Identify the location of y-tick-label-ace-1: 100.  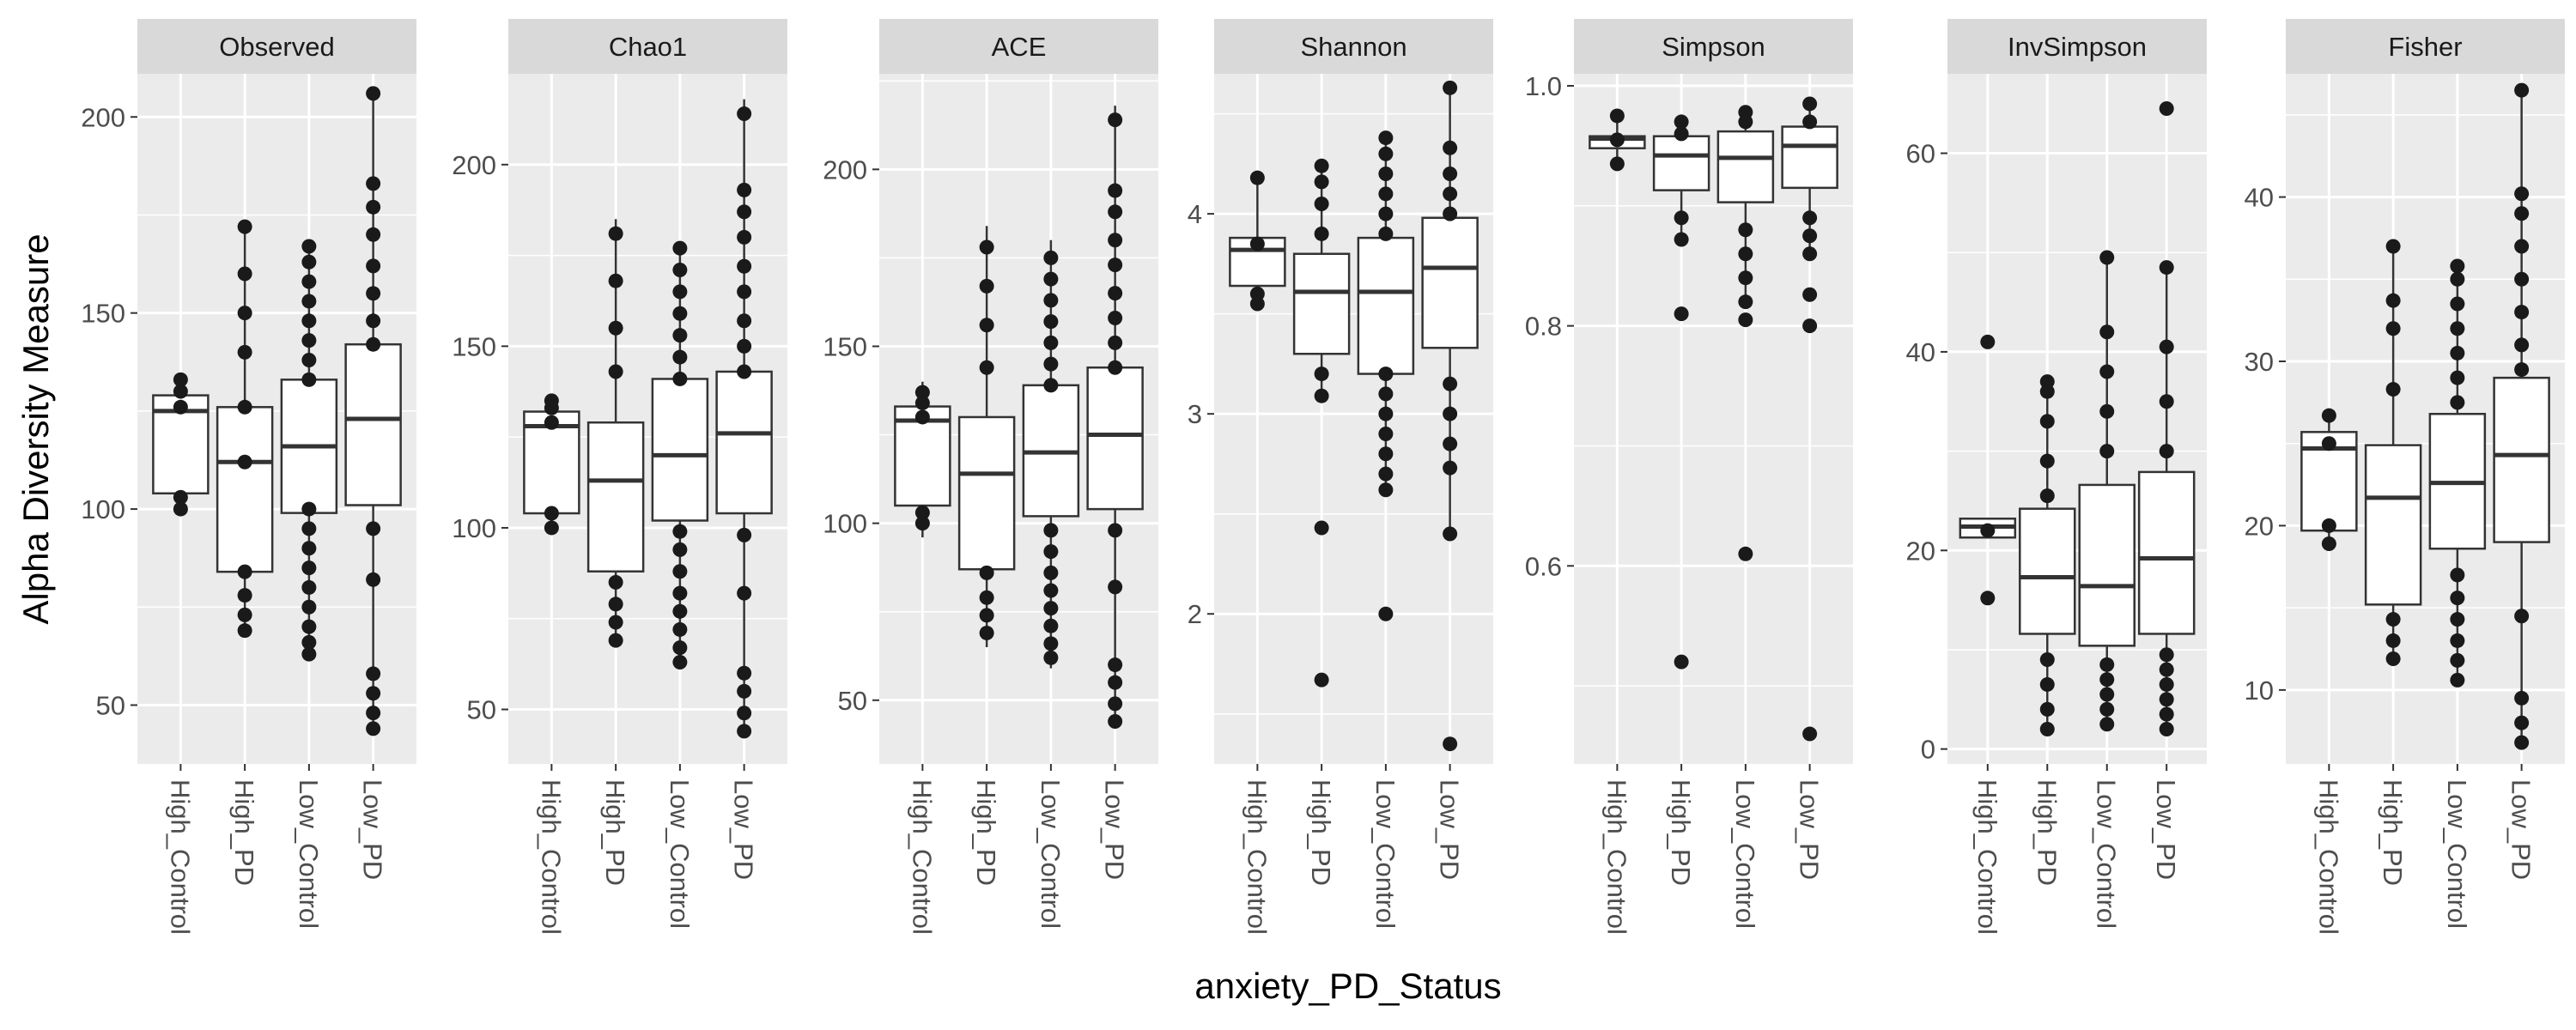
(845, 524).